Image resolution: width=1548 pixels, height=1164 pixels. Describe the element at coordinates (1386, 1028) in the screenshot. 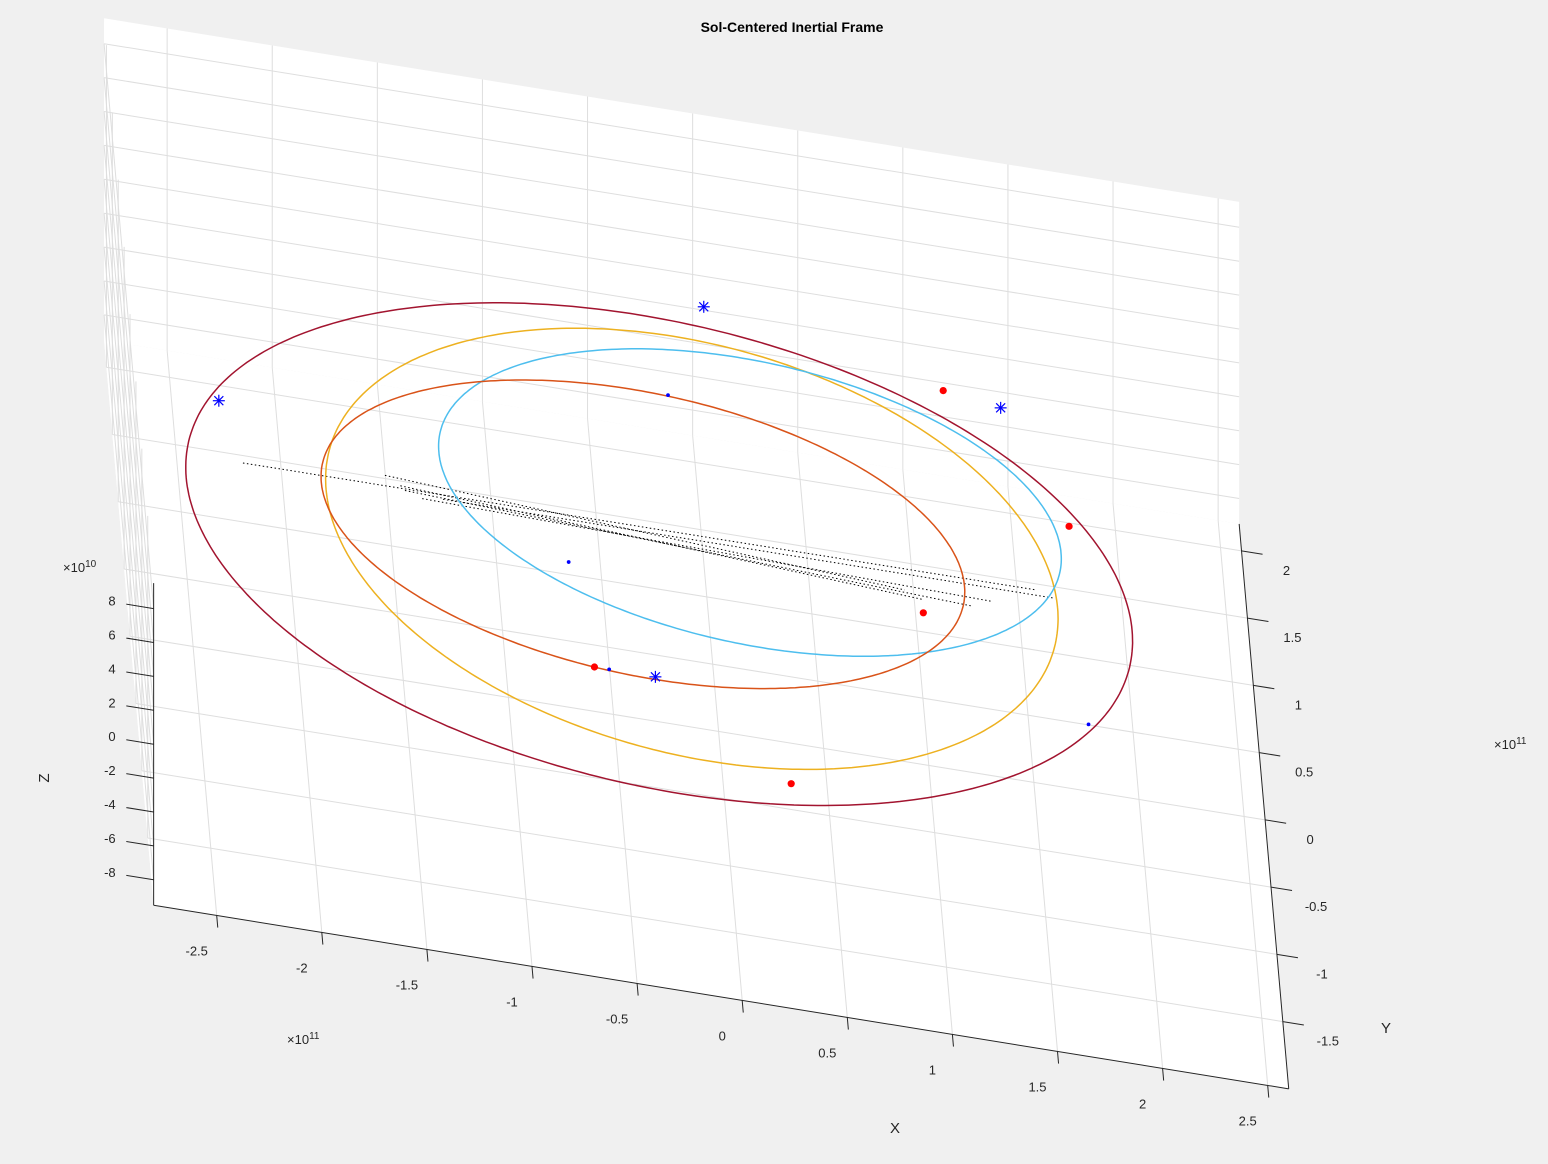

I see `y-axis-label: Y` at that location.